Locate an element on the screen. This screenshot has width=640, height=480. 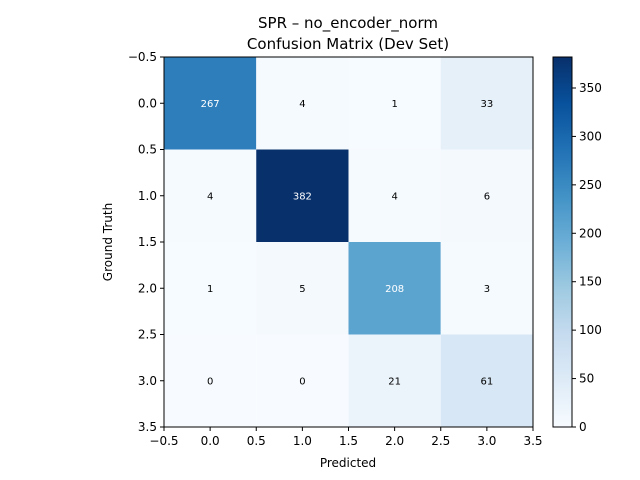
x-tick-label: 1.5 is located at coordinates (348, 441).